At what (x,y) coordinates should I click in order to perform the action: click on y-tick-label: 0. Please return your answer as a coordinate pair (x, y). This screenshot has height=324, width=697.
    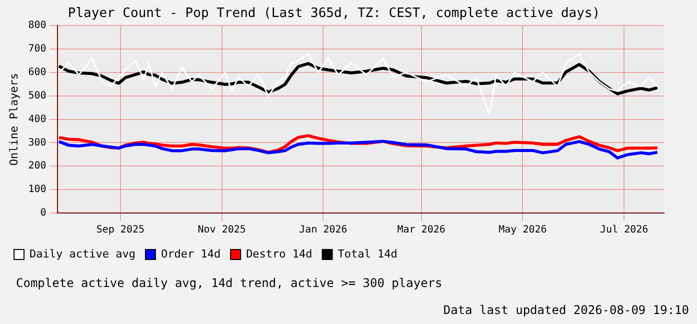
    Looking at the image, I should click on (43, 213).